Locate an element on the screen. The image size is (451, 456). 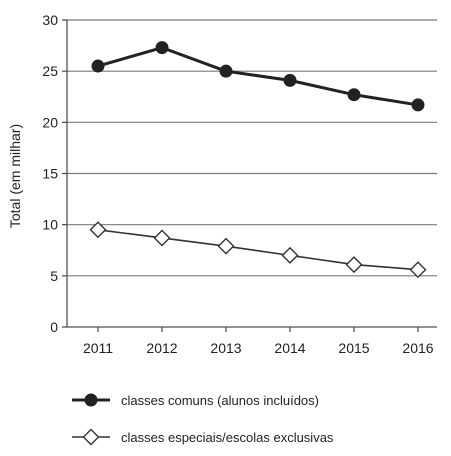
x-tick-label: 2012 is located at coordinates (161, 348).